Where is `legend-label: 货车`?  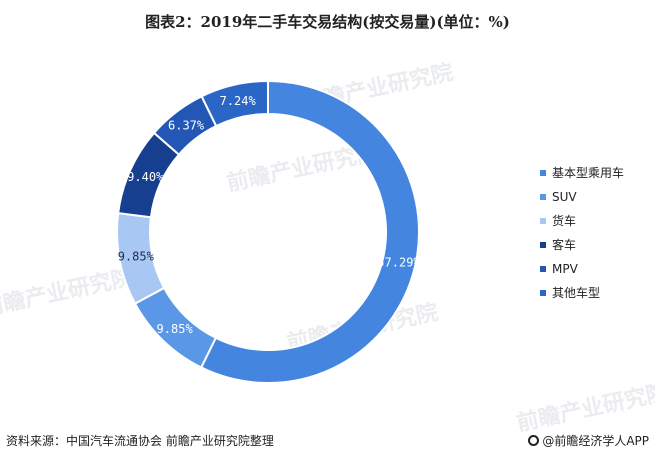
legend-label: 货车 is located at coordinates (564, 221).